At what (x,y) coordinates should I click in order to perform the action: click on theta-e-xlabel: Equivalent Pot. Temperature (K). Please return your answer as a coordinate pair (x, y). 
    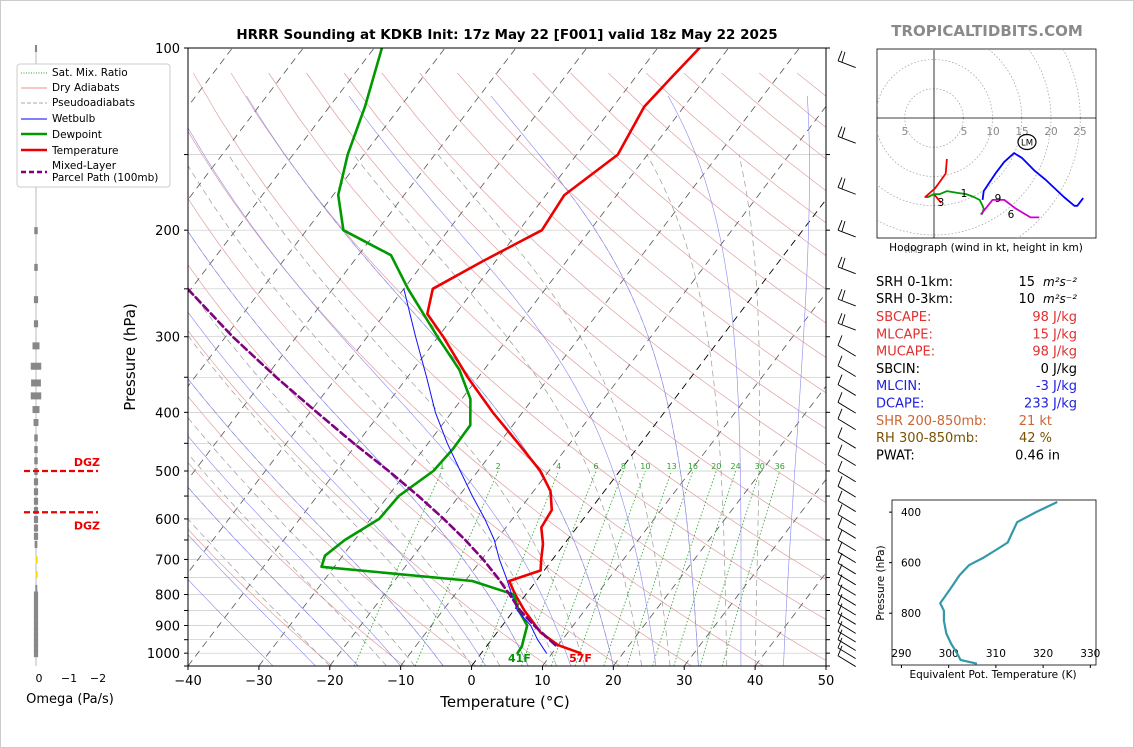
    Looking at the image, I should click on (992, 675).